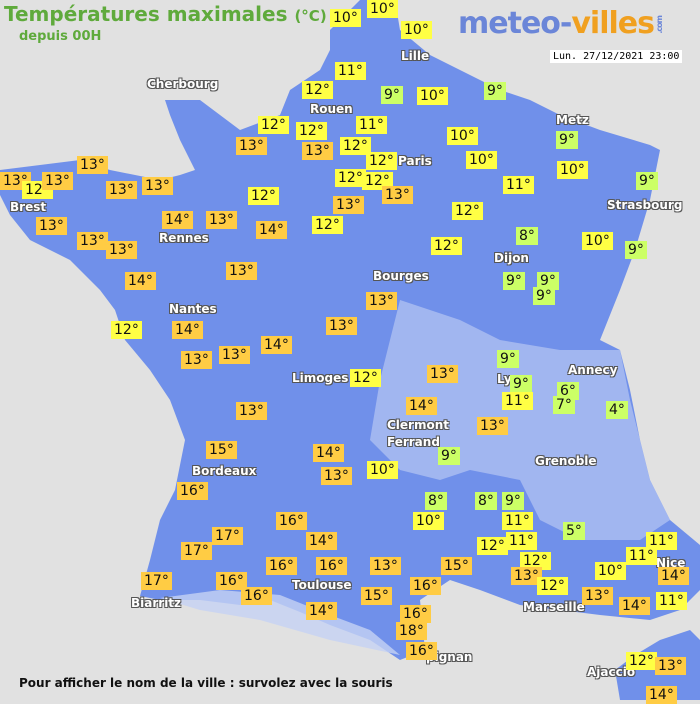  What do you see at coordinates (564, 405) in the screenshot?
I see `temperature-label: 7°` at bounding box center [564, 405].